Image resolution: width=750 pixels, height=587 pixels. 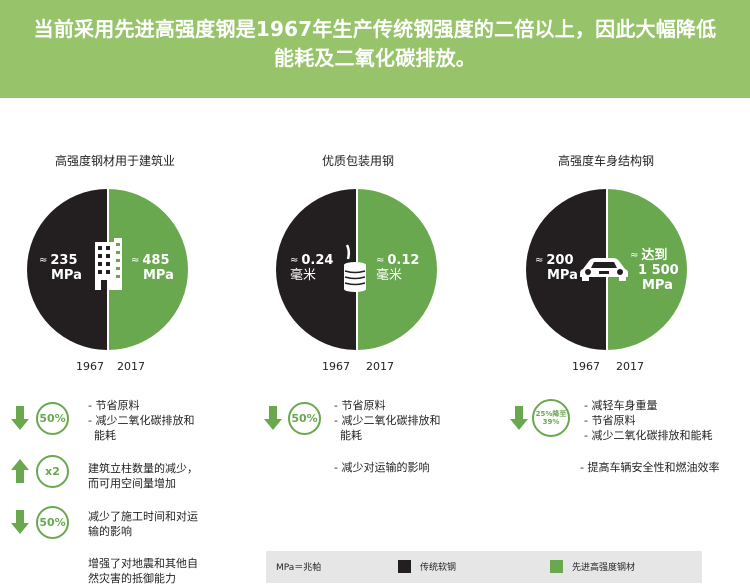 I want to click on stat-extra-text: - 减少对运输的影响, so click(x=382, y=467).